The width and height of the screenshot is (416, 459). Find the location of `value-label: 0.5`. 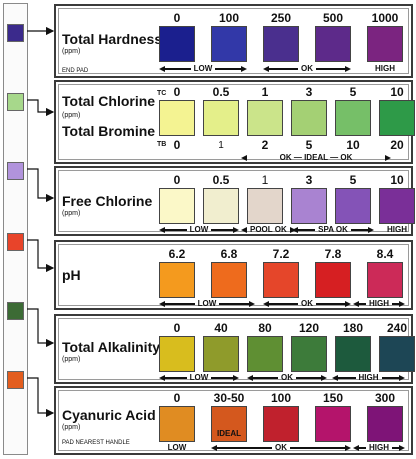

value-label: 0.5 is located at coordinates (221, 92).